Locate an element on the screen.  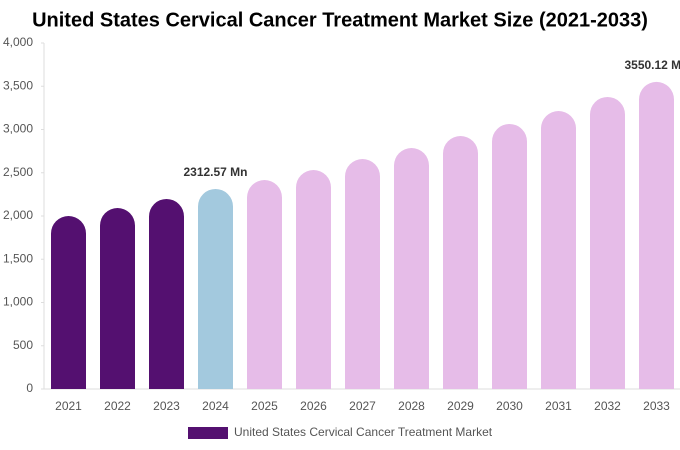
x-tick-label: 2022 is located at coordinates (117, 406).